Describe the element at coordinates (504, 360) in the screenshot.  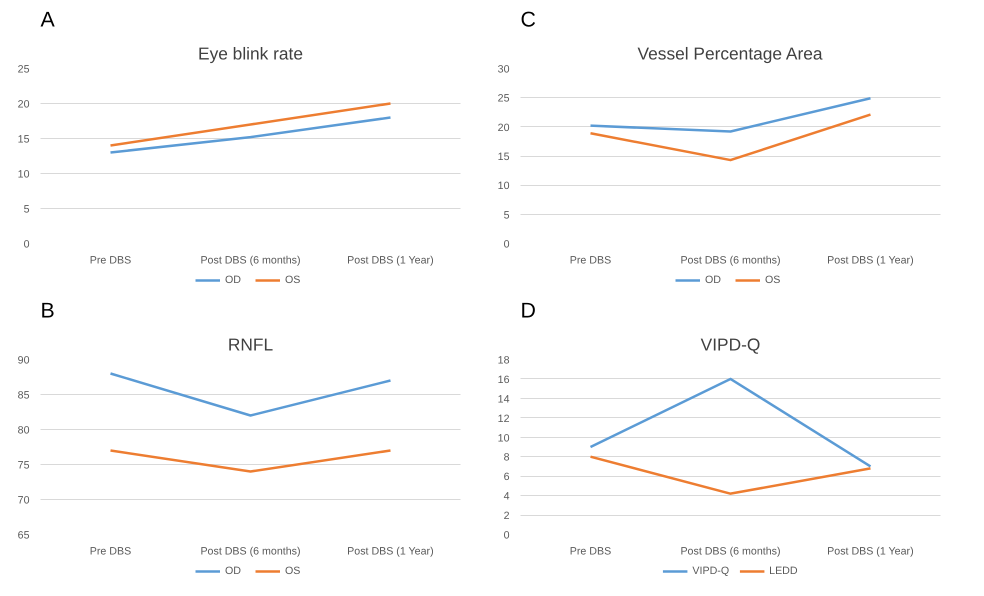
I see `y-tick-label: 18` at that location.